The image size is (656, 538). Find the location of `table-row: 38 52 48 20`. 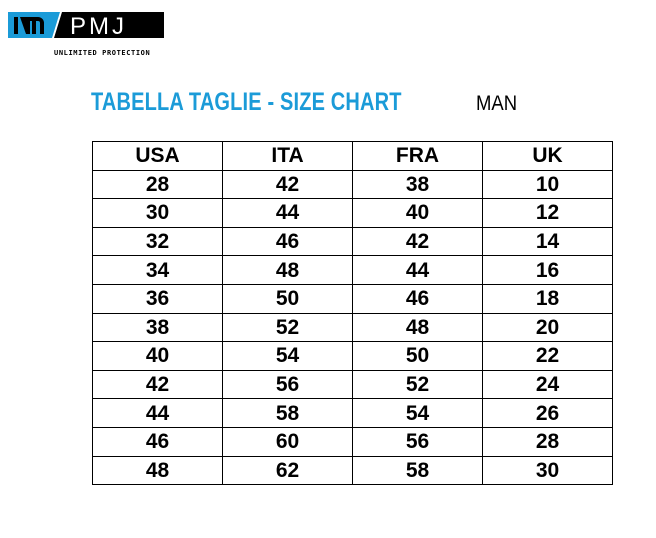

table-row: 38 52 48 20 is located at coordinates (352, 327).